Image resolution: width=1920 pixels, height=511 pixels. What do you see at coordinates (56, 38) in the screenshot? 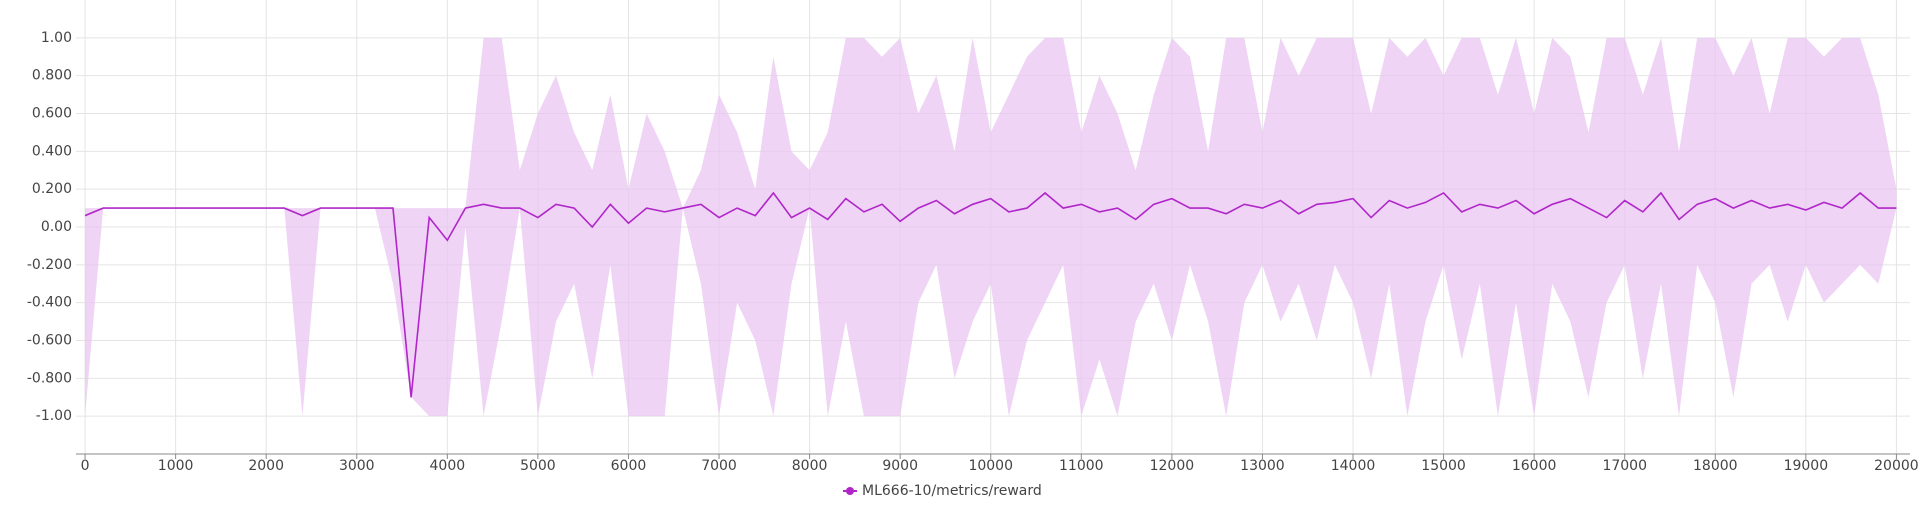
I see `y-tick-label: 1.00` at bounding box center [56, 38].